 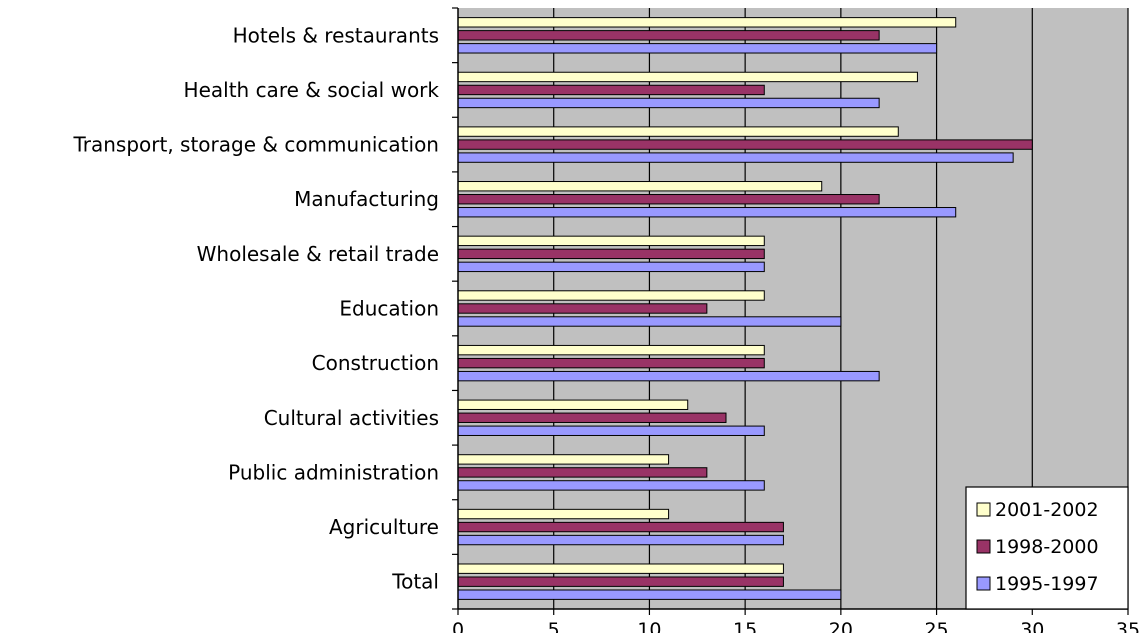 I want to click on legend-label: 1998-2000, so click(x=1047, y=547).